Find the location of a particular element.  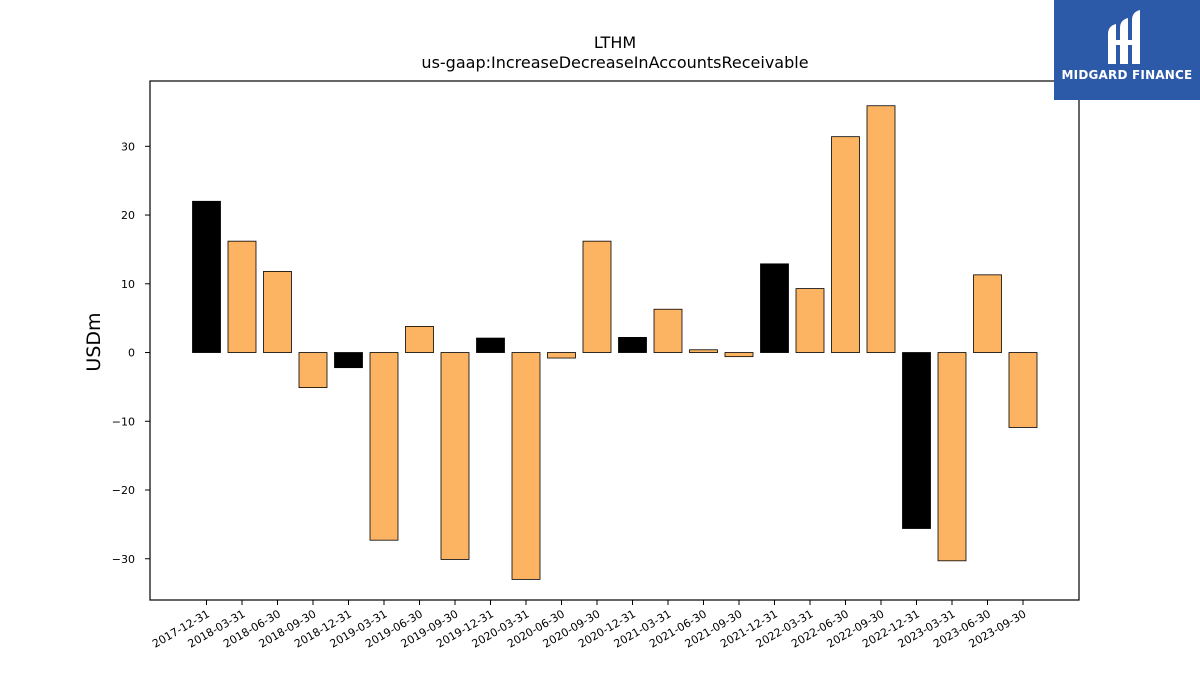

y-tick-label: −30 is located at coordinates (123, 559).